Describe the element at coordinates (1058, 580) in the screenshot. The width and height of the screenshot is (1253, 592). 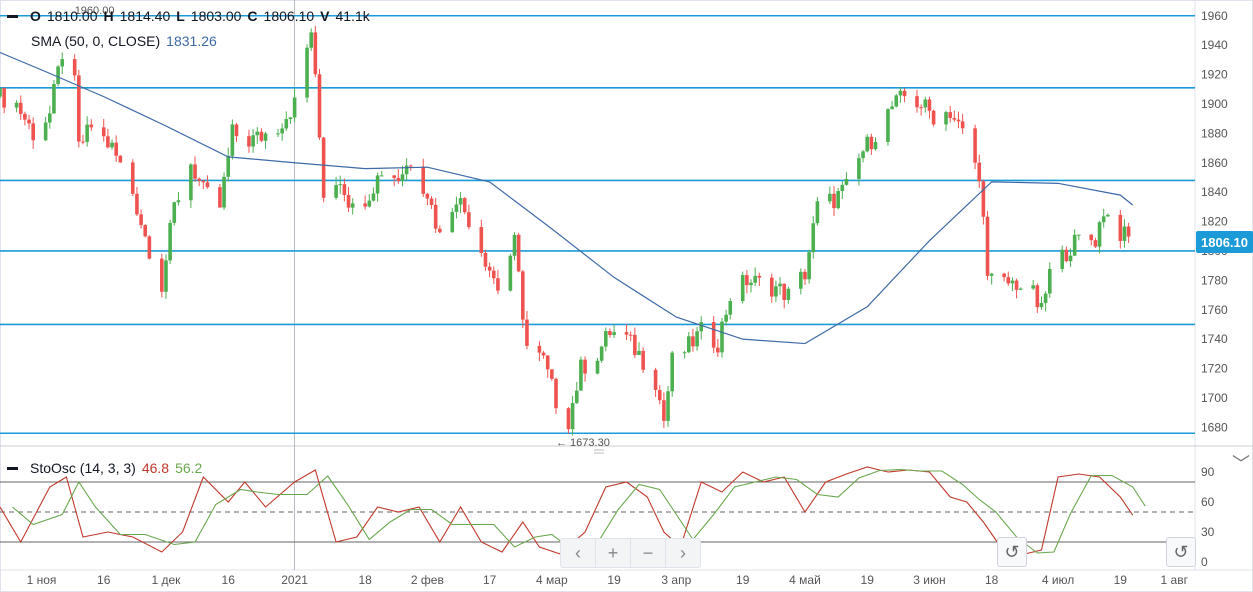
I see `date-tick-label: 4 июл` at that location.